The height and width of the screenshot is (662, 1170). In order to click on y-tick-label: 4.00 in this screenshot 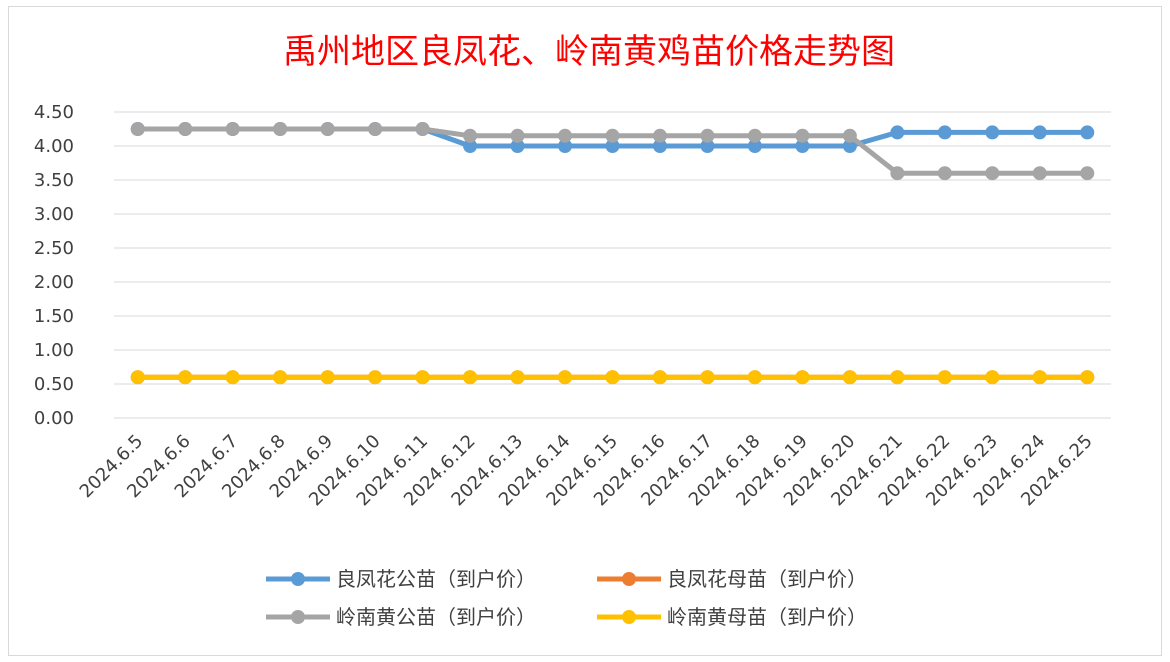, I will do `click(54, 146)`.